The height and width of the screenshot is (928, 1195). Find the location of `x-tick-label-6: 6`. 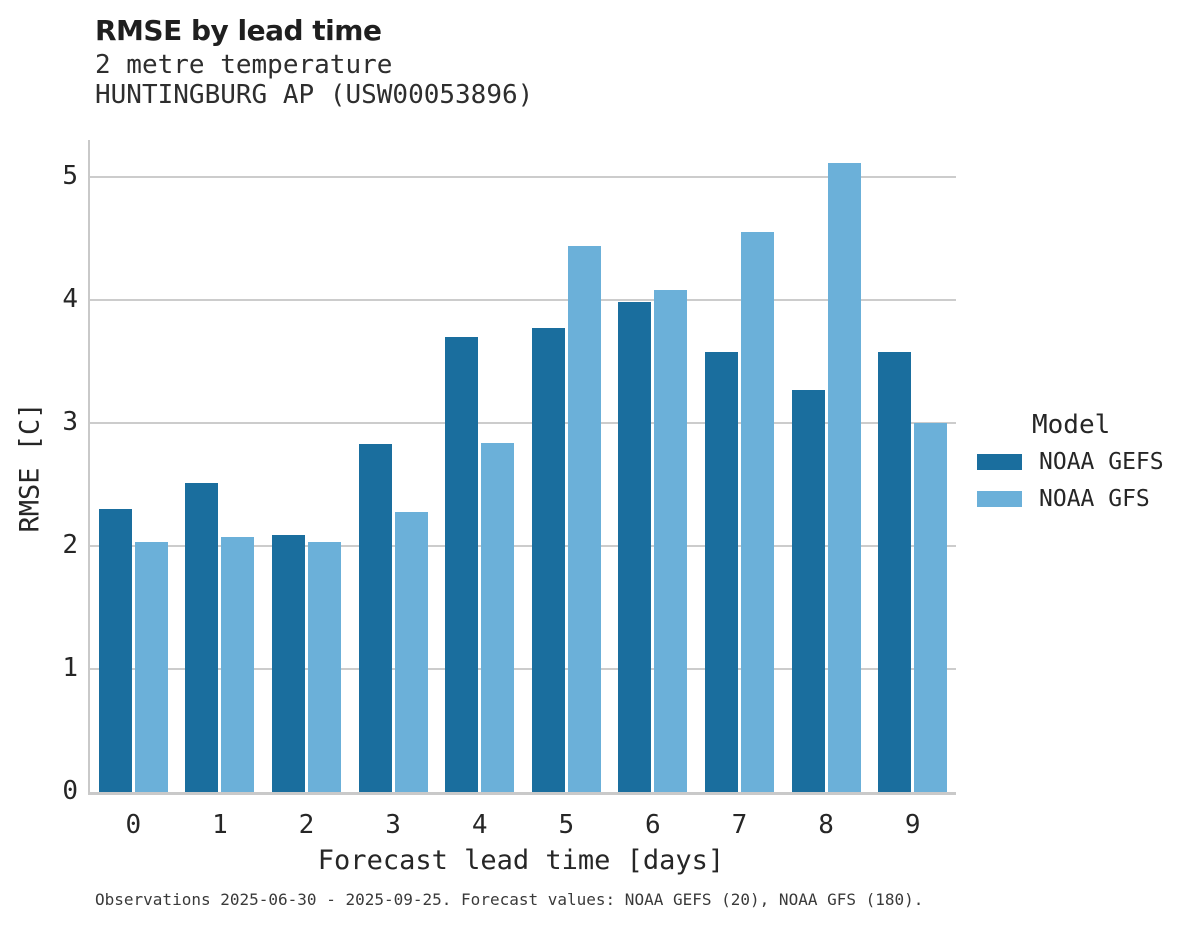

x-tick-label-6: 6 is located at coordinates (653, 825).